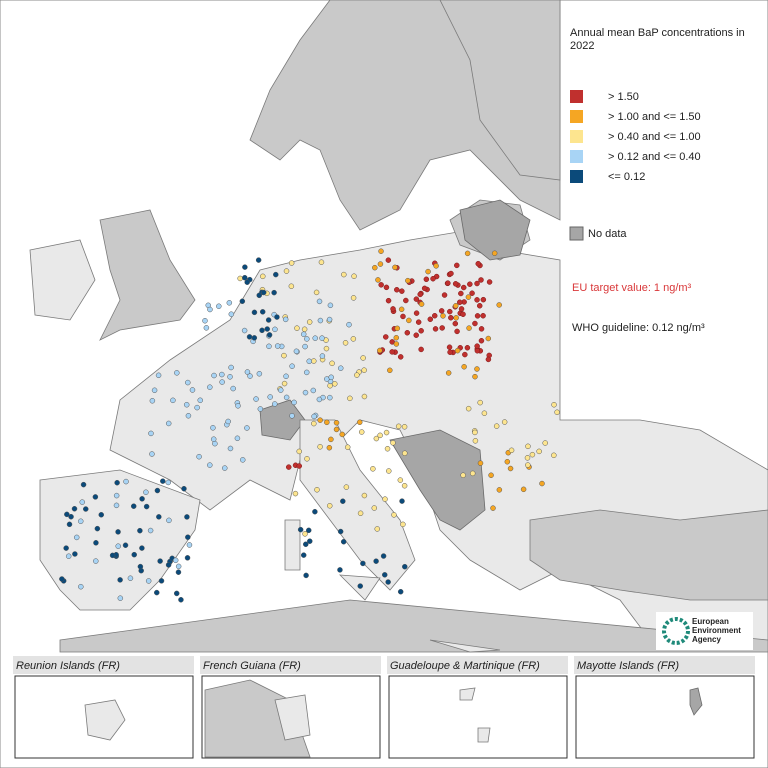  I want to click on legend-swatch, so click(576, 96).